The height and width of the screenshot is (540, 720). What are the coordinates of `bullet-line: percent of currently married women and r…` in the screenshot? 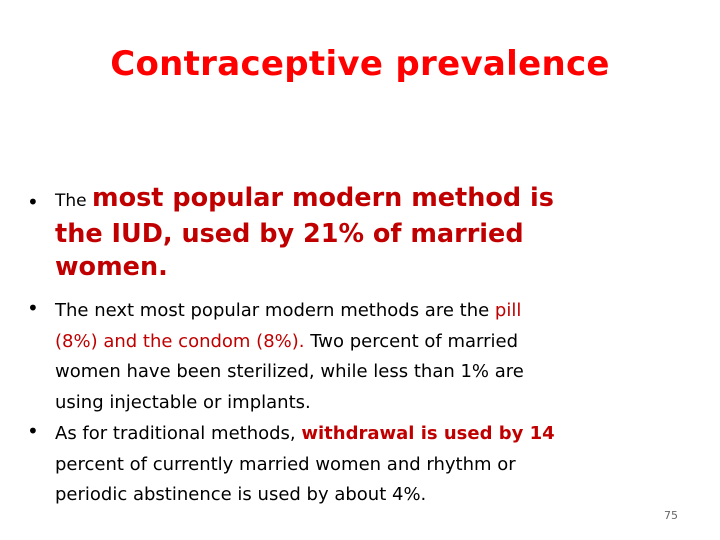 It's located at (285, 464).